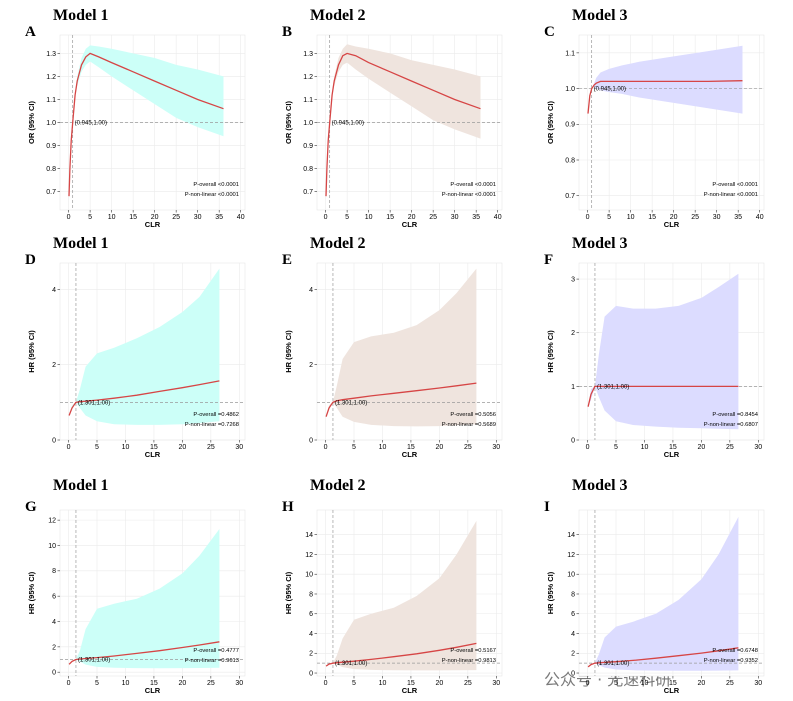 The image size is (793, 701). Describe the element at coordinates (308, 54) in the screenshot. I see `y-tick-label: 1.3` at that location.